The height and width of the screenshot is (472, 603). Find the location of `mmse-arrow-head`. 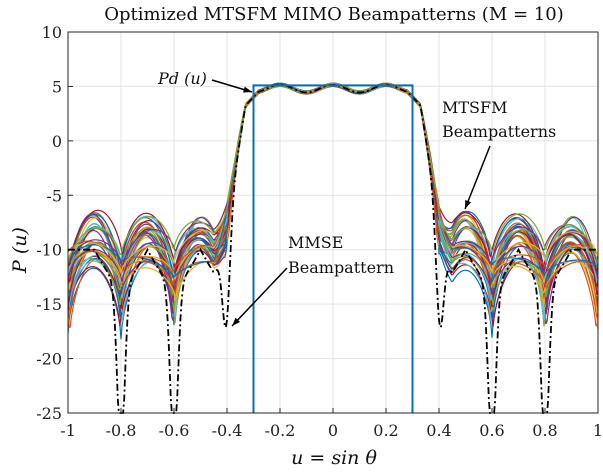

mmse-arrow-head is located at coordinates (236, 321).